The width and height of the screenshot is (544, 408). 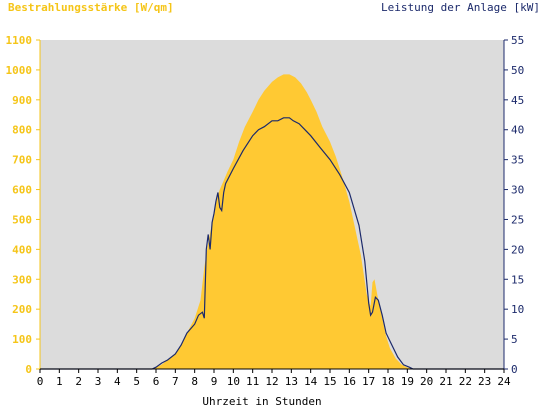 What do you see at coordinates (214, 381) in the screenshot?
I see `x-tick-label: 9` at bounding box center [214, 381].